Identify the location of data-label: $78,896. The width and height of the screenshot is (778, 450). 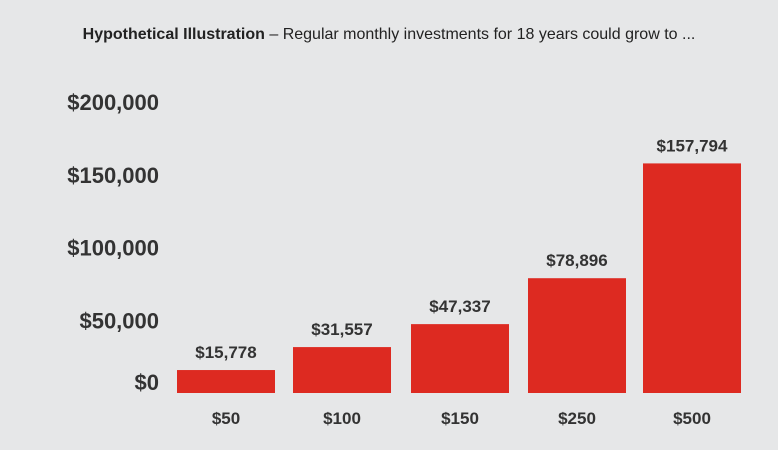
(576, 260).